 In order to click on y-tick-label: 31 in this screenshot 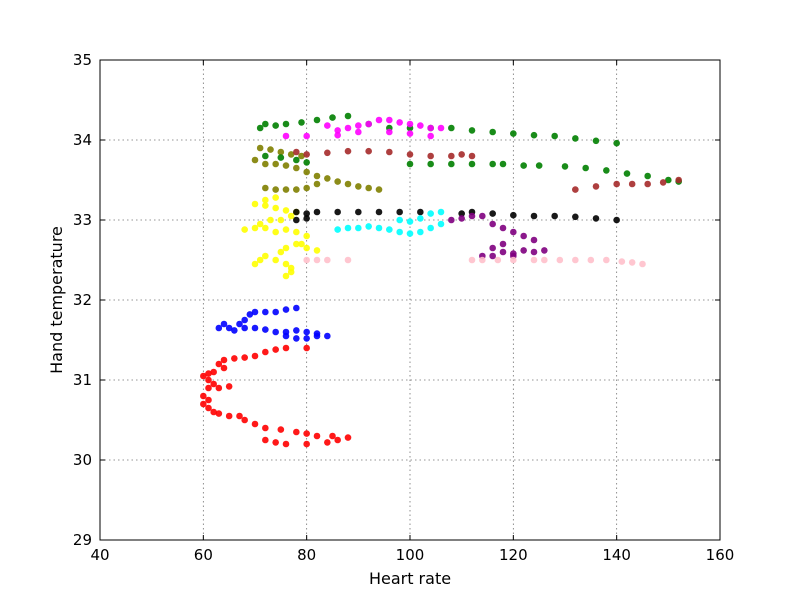, I will do `click(82, 380)`.